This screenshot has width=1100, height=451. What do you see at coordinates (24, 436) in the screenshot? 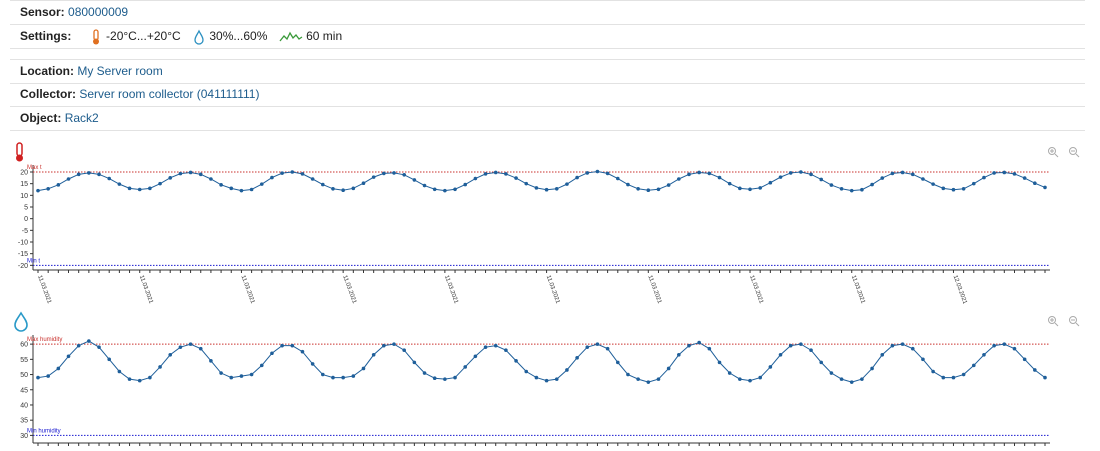
I see `y-tick-label: 30` at bounding box center [24, 436].